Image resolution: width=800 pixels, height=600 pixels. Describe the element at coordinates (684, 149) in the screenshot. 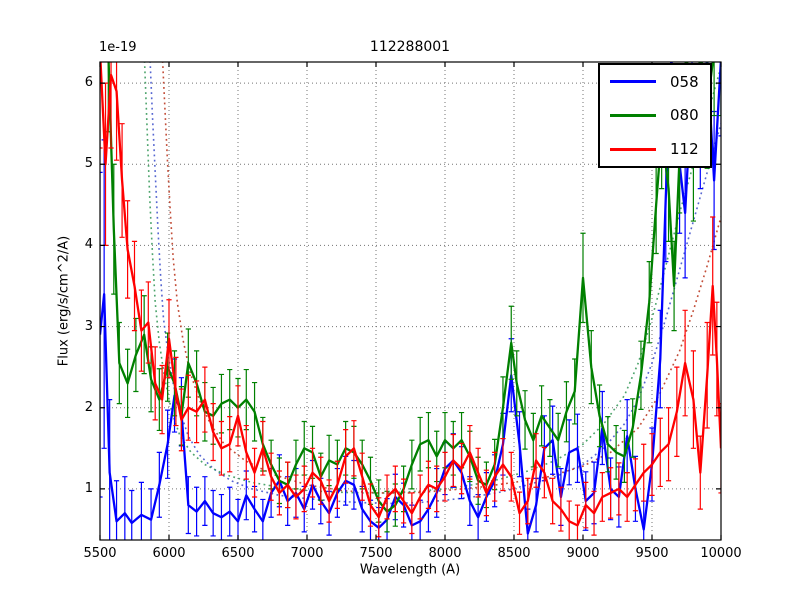

I see `legend-label: 112` at that location.